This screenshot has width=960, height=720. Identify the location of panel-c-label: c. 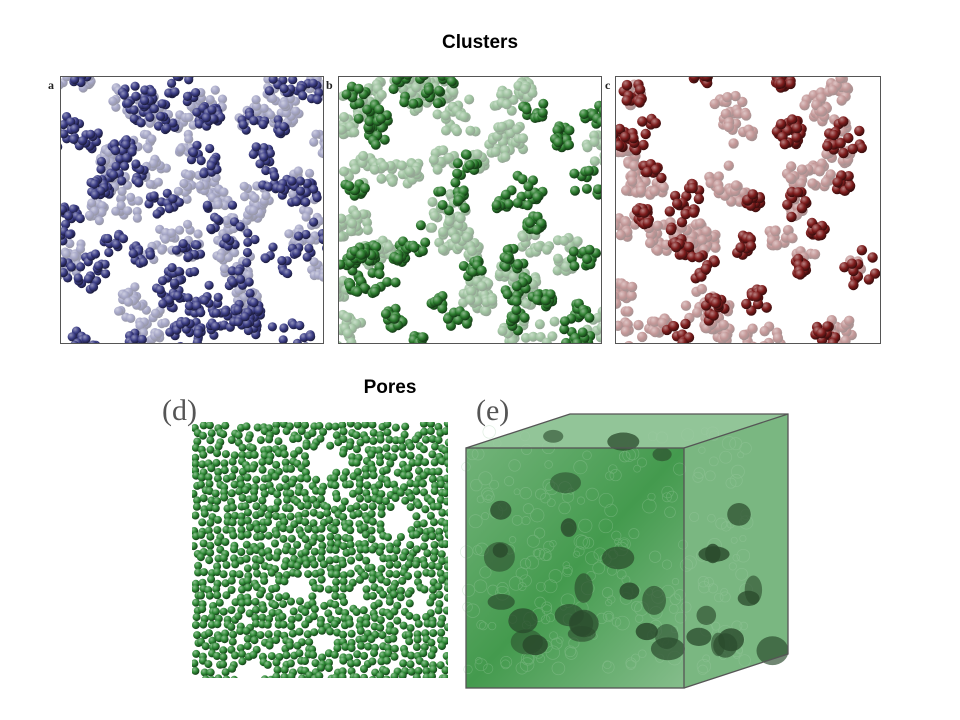
(608, 85).